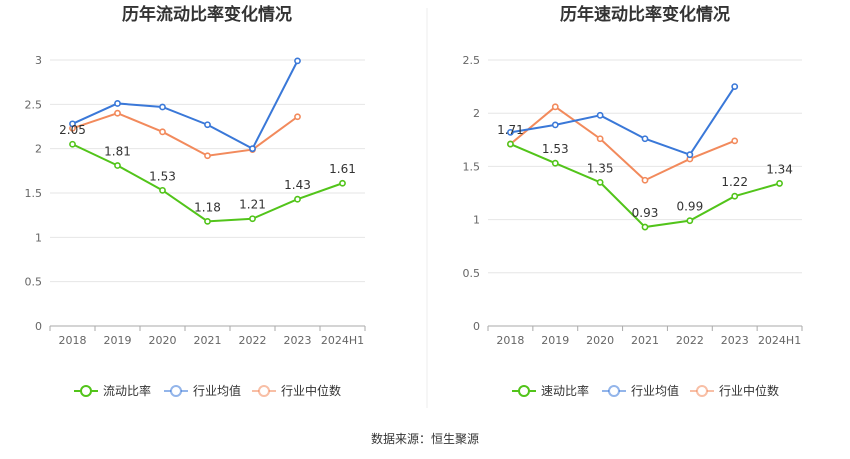  What do you see at coordinates (565, 390) in the screenshot?
I see `legend-label: 速动比率` at bounding box center [565, 390].